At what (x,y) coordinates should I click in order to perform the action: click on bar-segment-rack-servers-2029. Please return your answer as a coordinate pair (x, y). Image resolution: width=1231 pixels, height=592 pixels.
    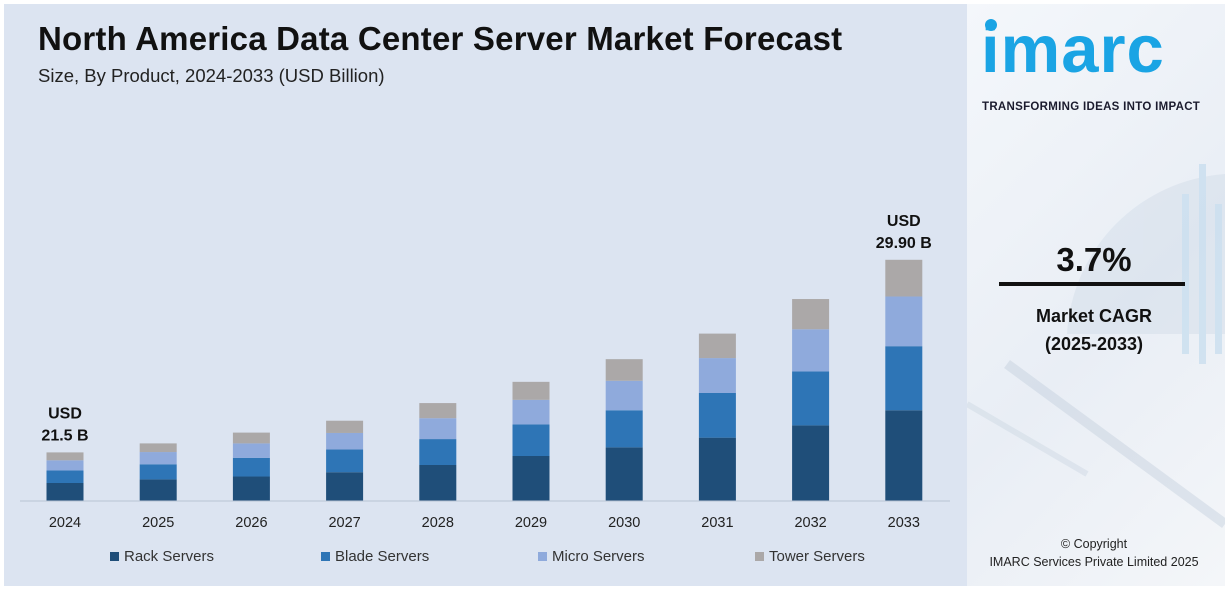
    Looking at the image, I should click on (531, 478).